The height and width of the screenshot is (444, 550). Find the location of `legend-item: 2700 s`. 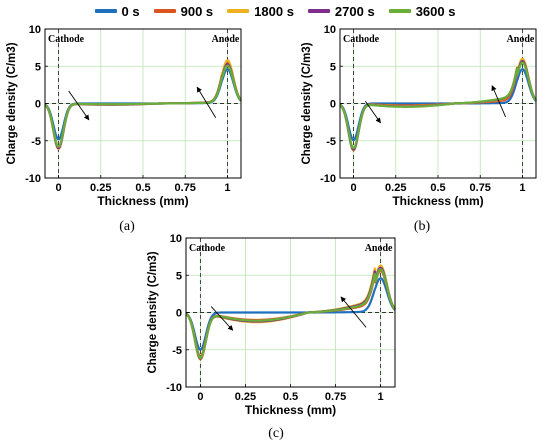

legend-item: 2700 s is located at coordinates (341, 11).